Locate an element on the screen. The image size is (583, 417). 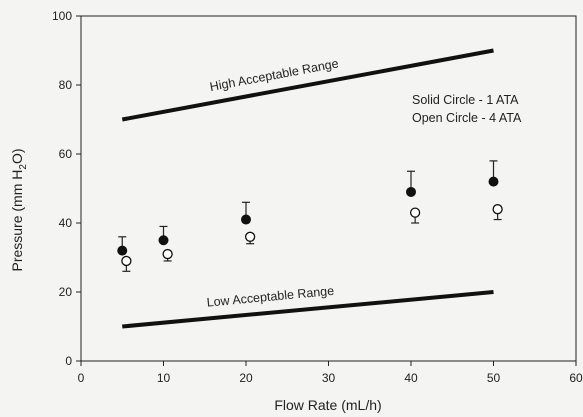
x-tick-label: 50 is located at coordinates (494, 378).